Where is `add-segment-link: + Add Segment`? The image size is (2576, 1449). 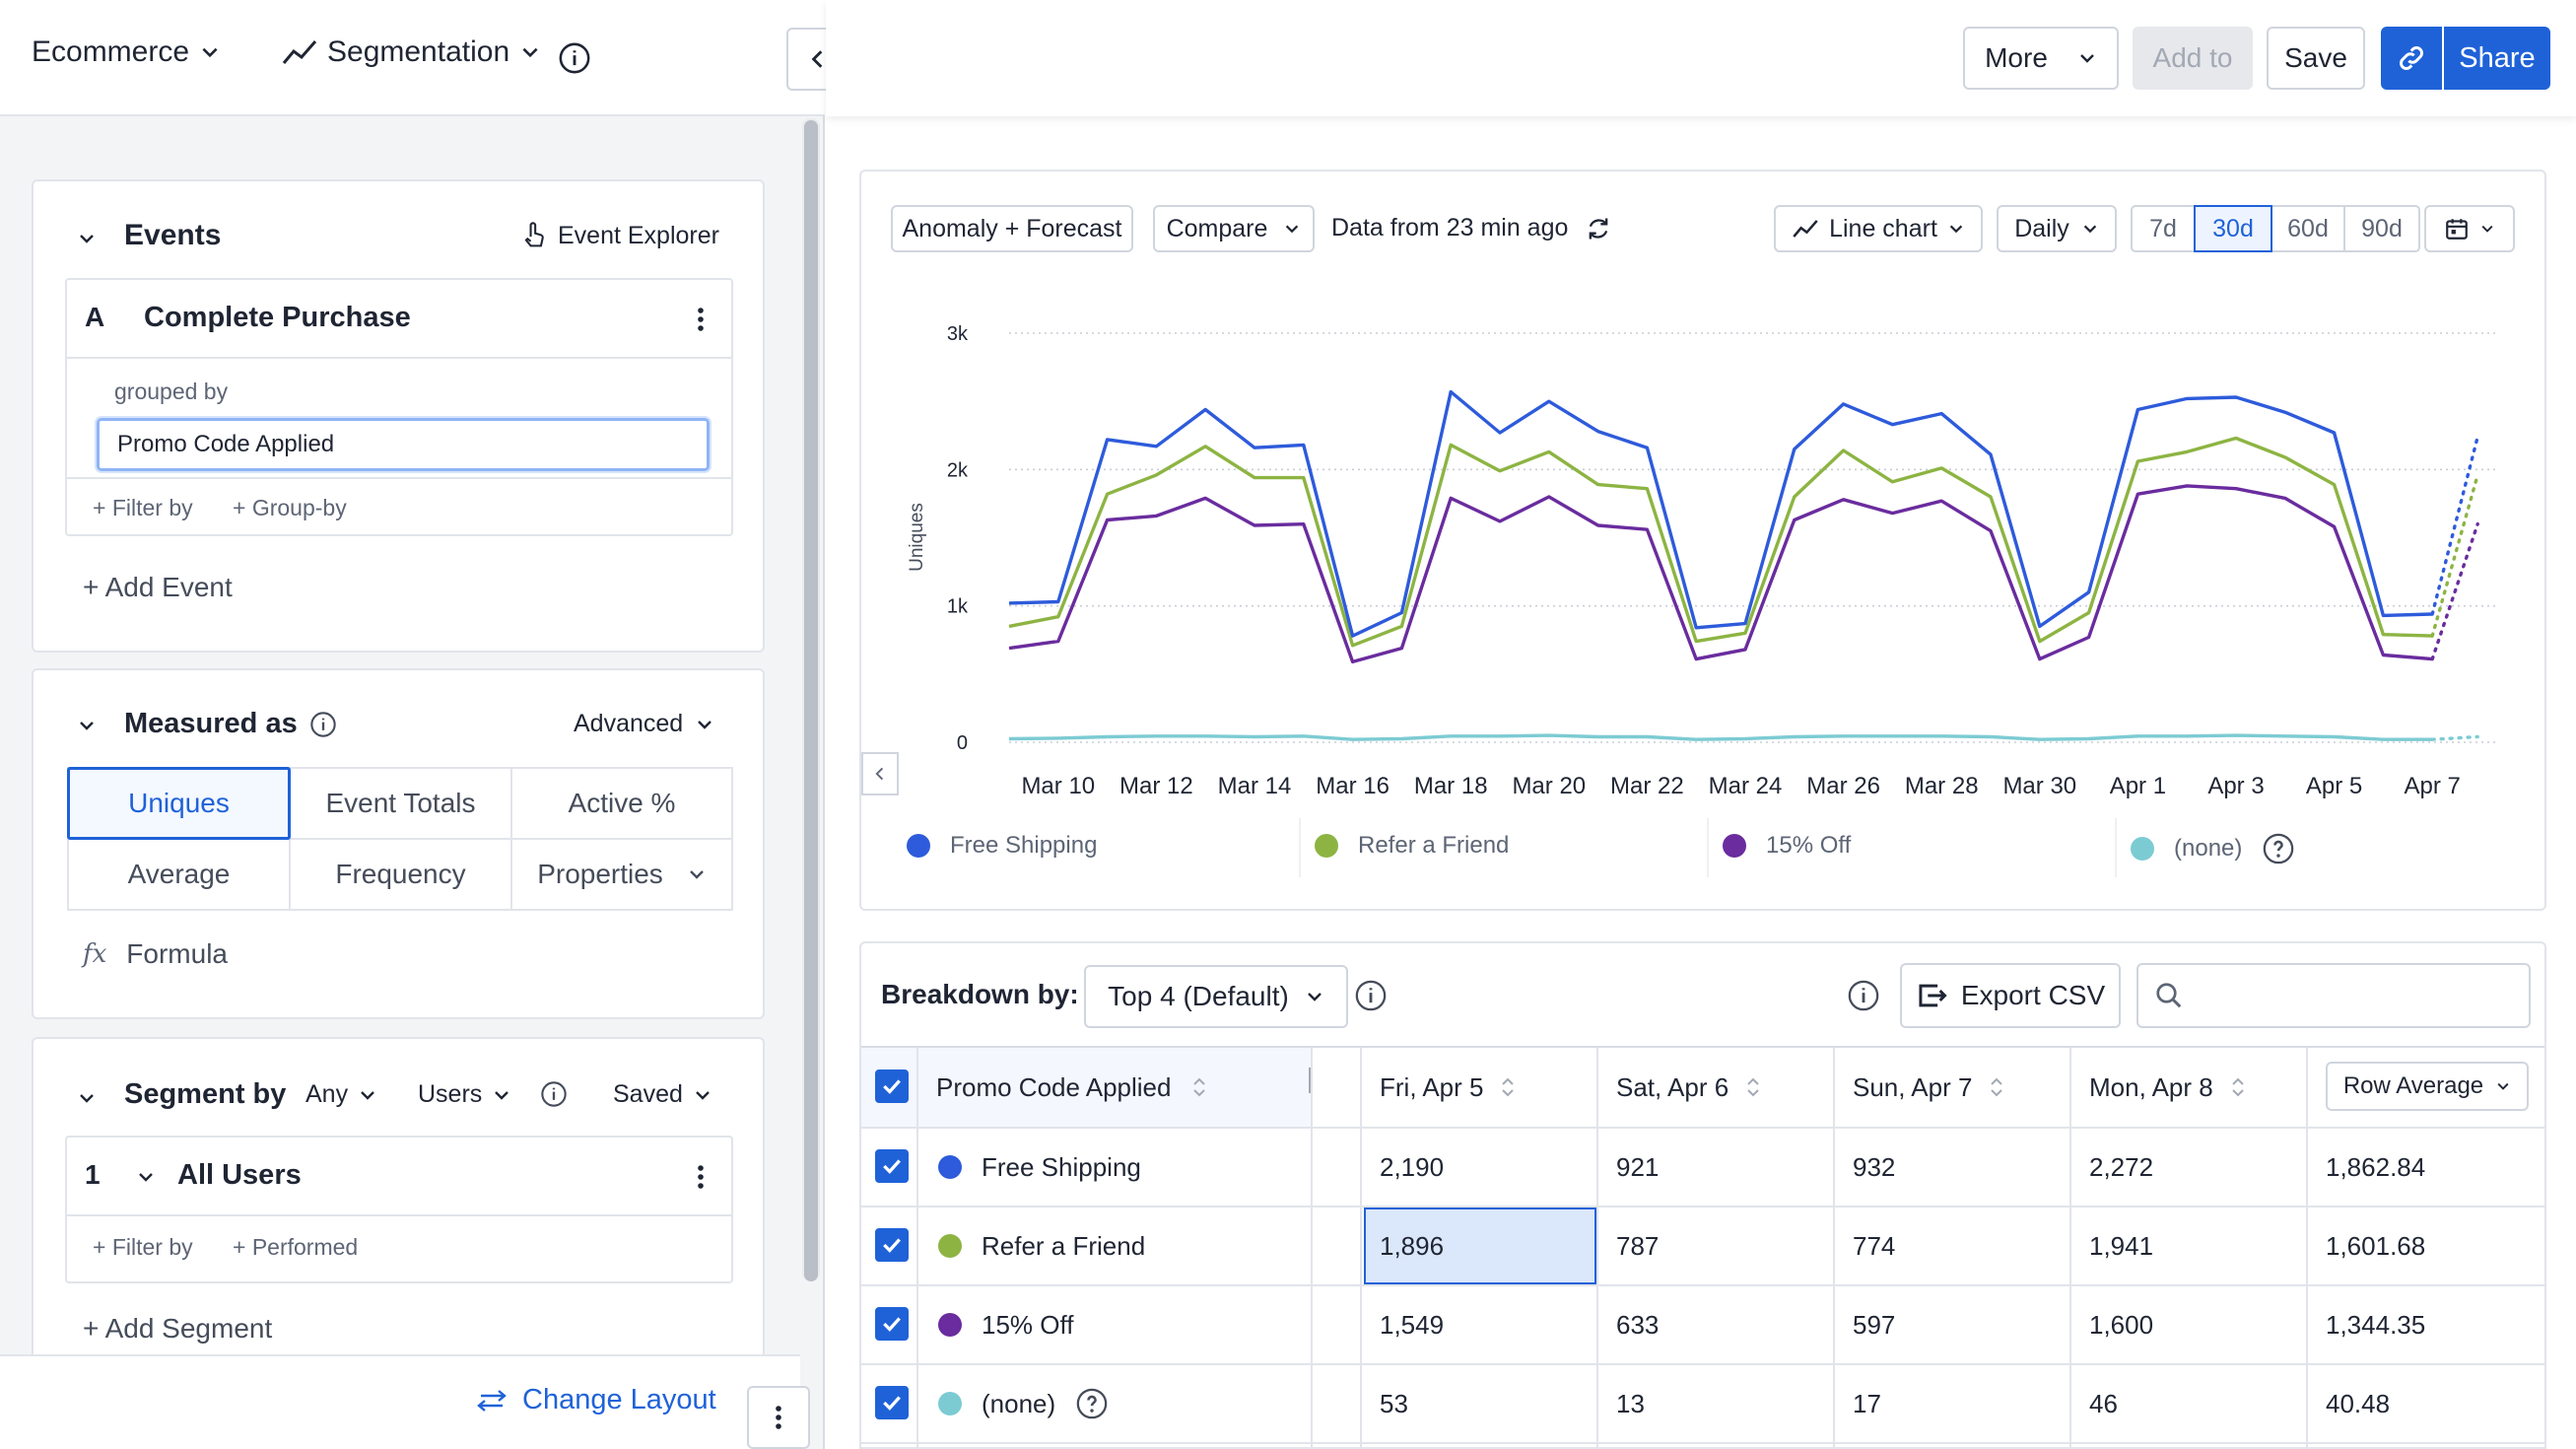
add-segment-link: + Add Segment is located at coordinates (178, 1329).